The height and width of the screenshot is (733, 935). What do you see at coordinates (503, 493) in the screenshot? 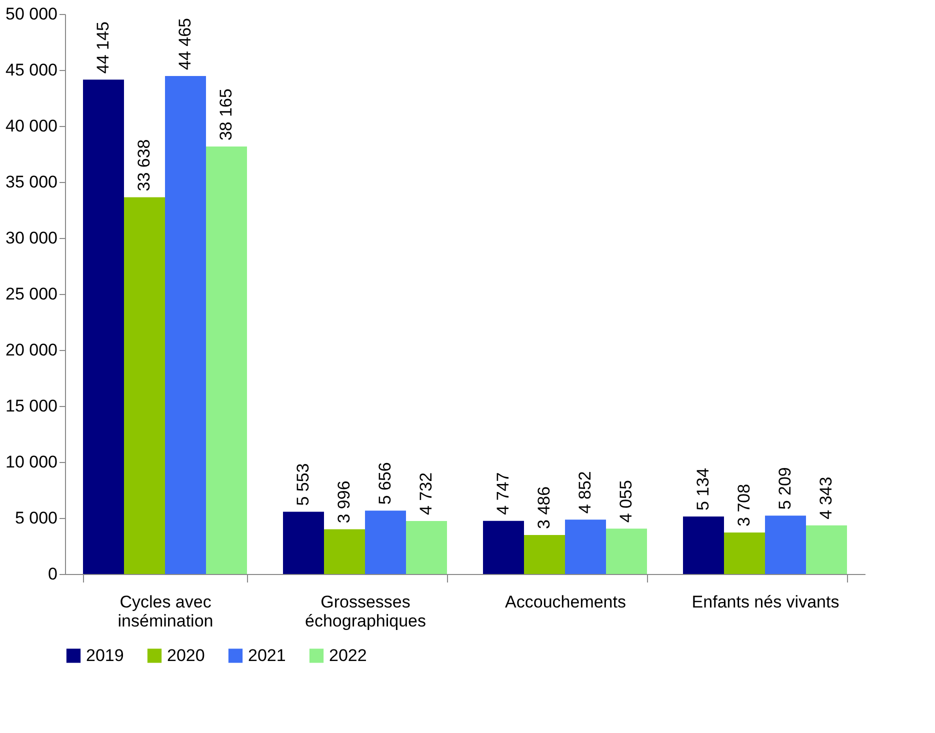
I see `data-label: 4 747` at bounding box center [503, 493].